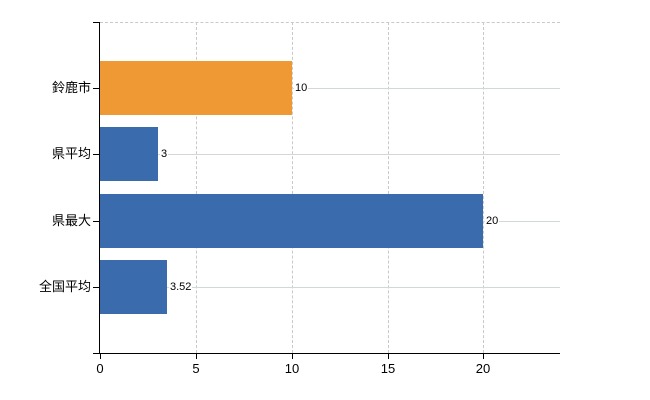  I want to click on x-axis-tick-label: 15, so click(388, 368).